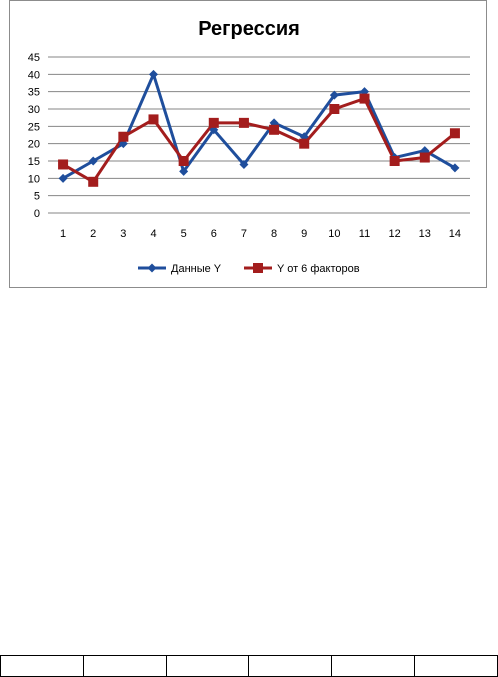 This screenshot has width=498, height=677. What do you see at coordinates (196, 269) in the screenshot?
I see `legend-label: Данные Y` at bounding box center [196, 269].